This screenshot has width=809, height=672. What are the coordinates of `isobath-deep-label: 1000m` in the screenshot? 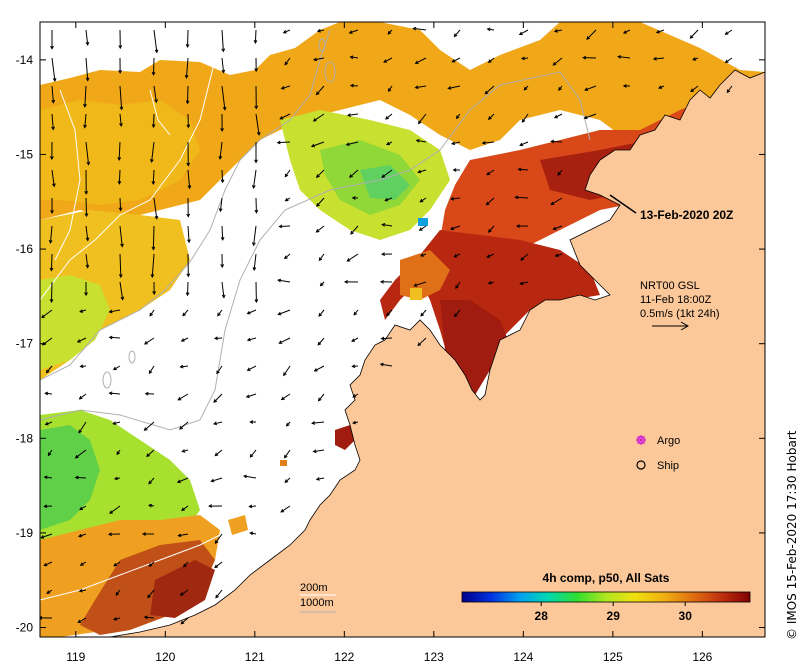 It's located at (317, 603).